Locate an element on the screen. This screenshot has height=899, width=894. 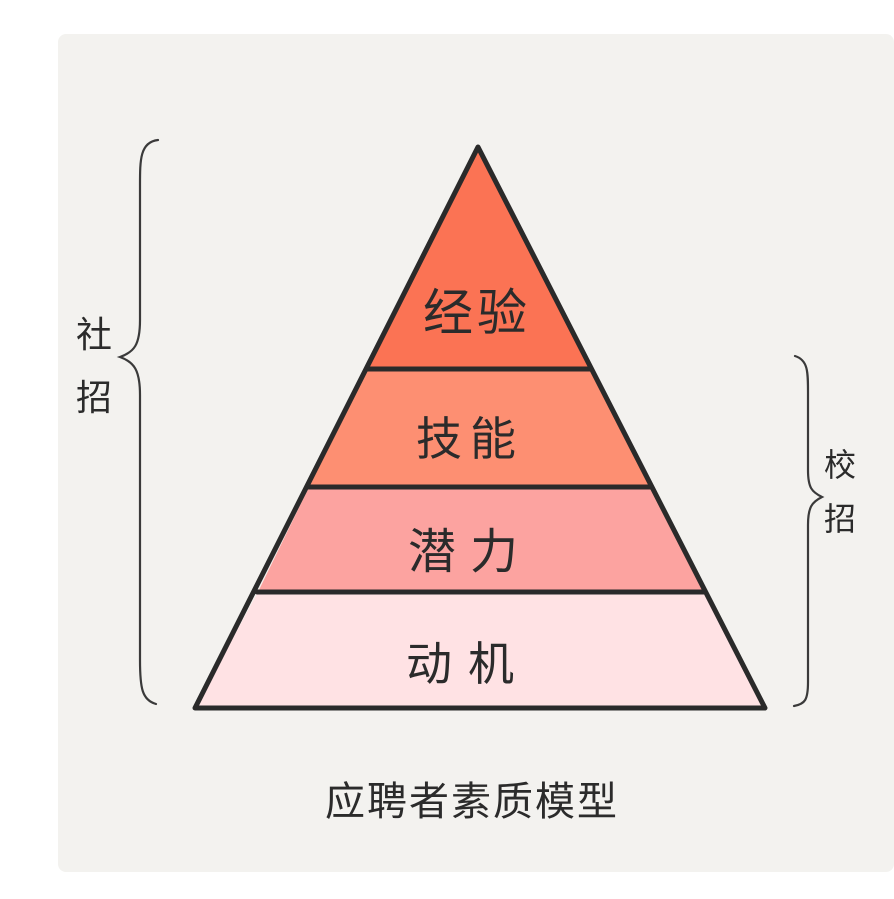
pyramid-layer-potential is located at coordinates (480, 539).